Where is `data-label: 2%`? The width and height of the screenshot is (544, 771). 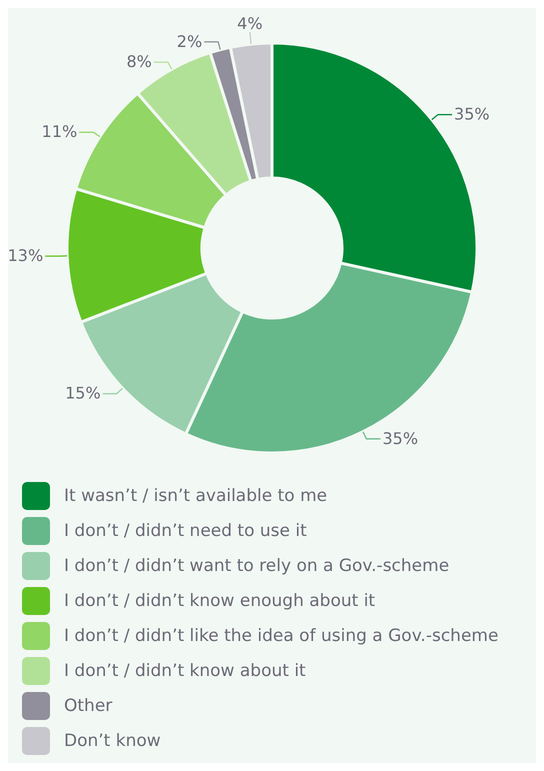 data-label: 2% is located at coordinates (189, 41).